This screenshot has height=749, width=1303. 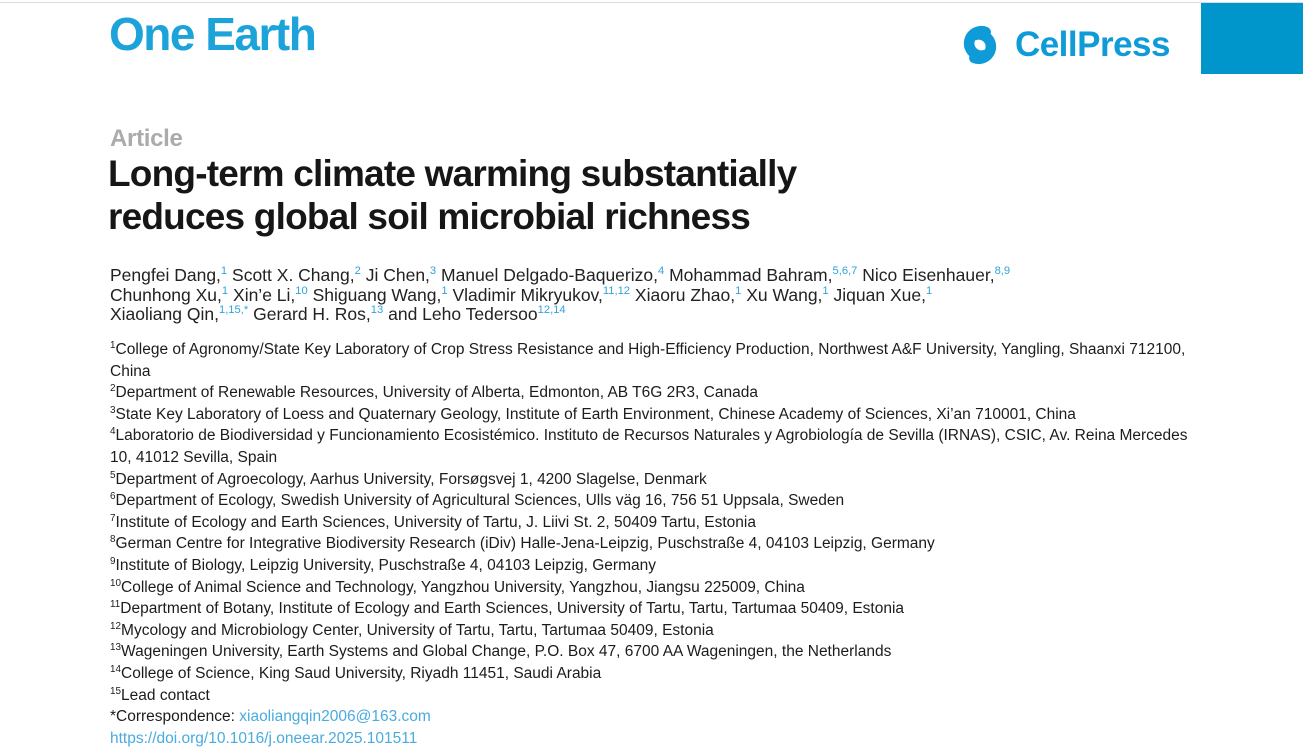 What do you see at coordinates (928, 275) in the screenshot?
I see `author-name: Nico Eisenhauer,` at bounding box center [928, 275].